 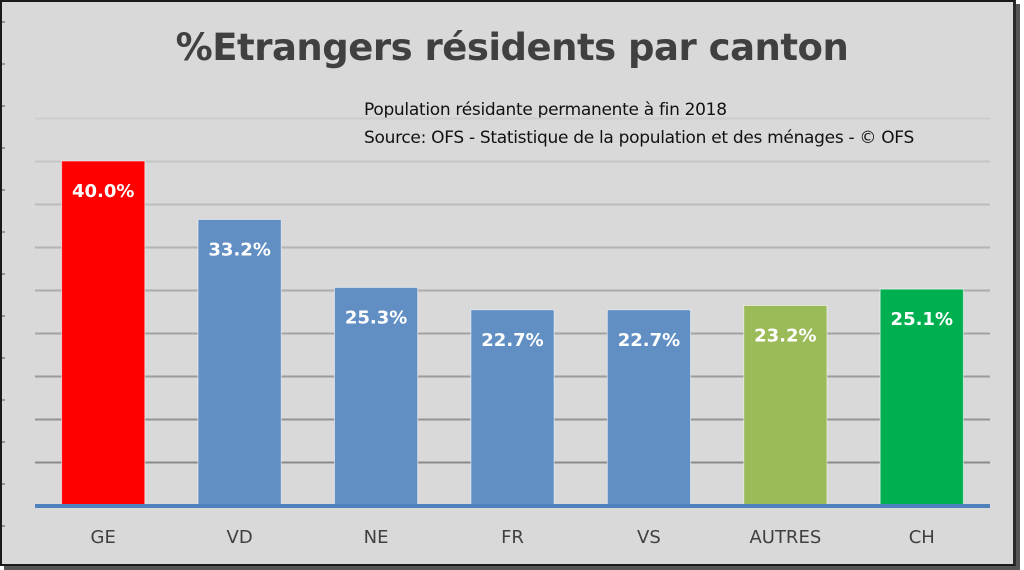 I want to click on value-label-ge: 40.0%, so click(x=103, y=191).